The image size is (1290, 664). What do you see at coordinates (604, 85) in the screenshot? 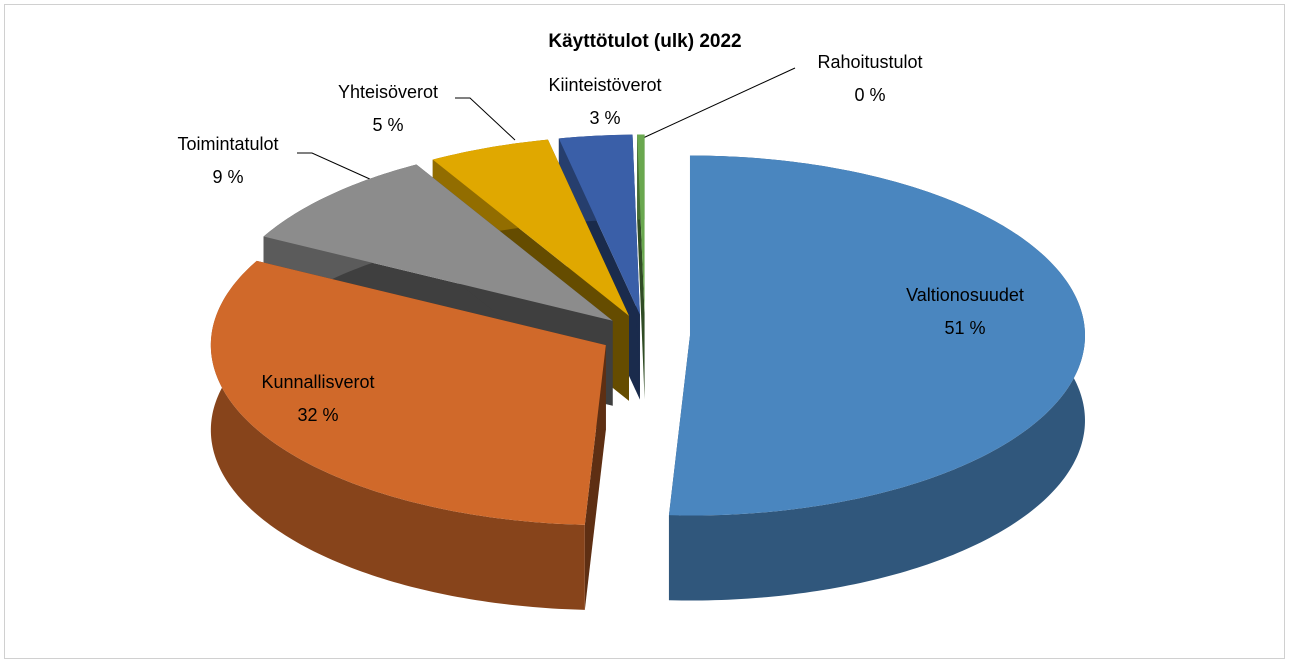
I see `slice-label: Kiinteistöverot` at bounding box center [604, 85].